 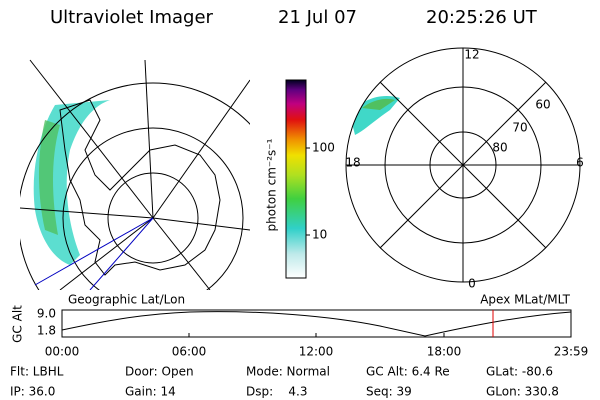 What do you see at coordinates (126, 300) in the screenshot?
I see `caption-left: Geographic Lat/Lon` at bounding box center [126, 300].